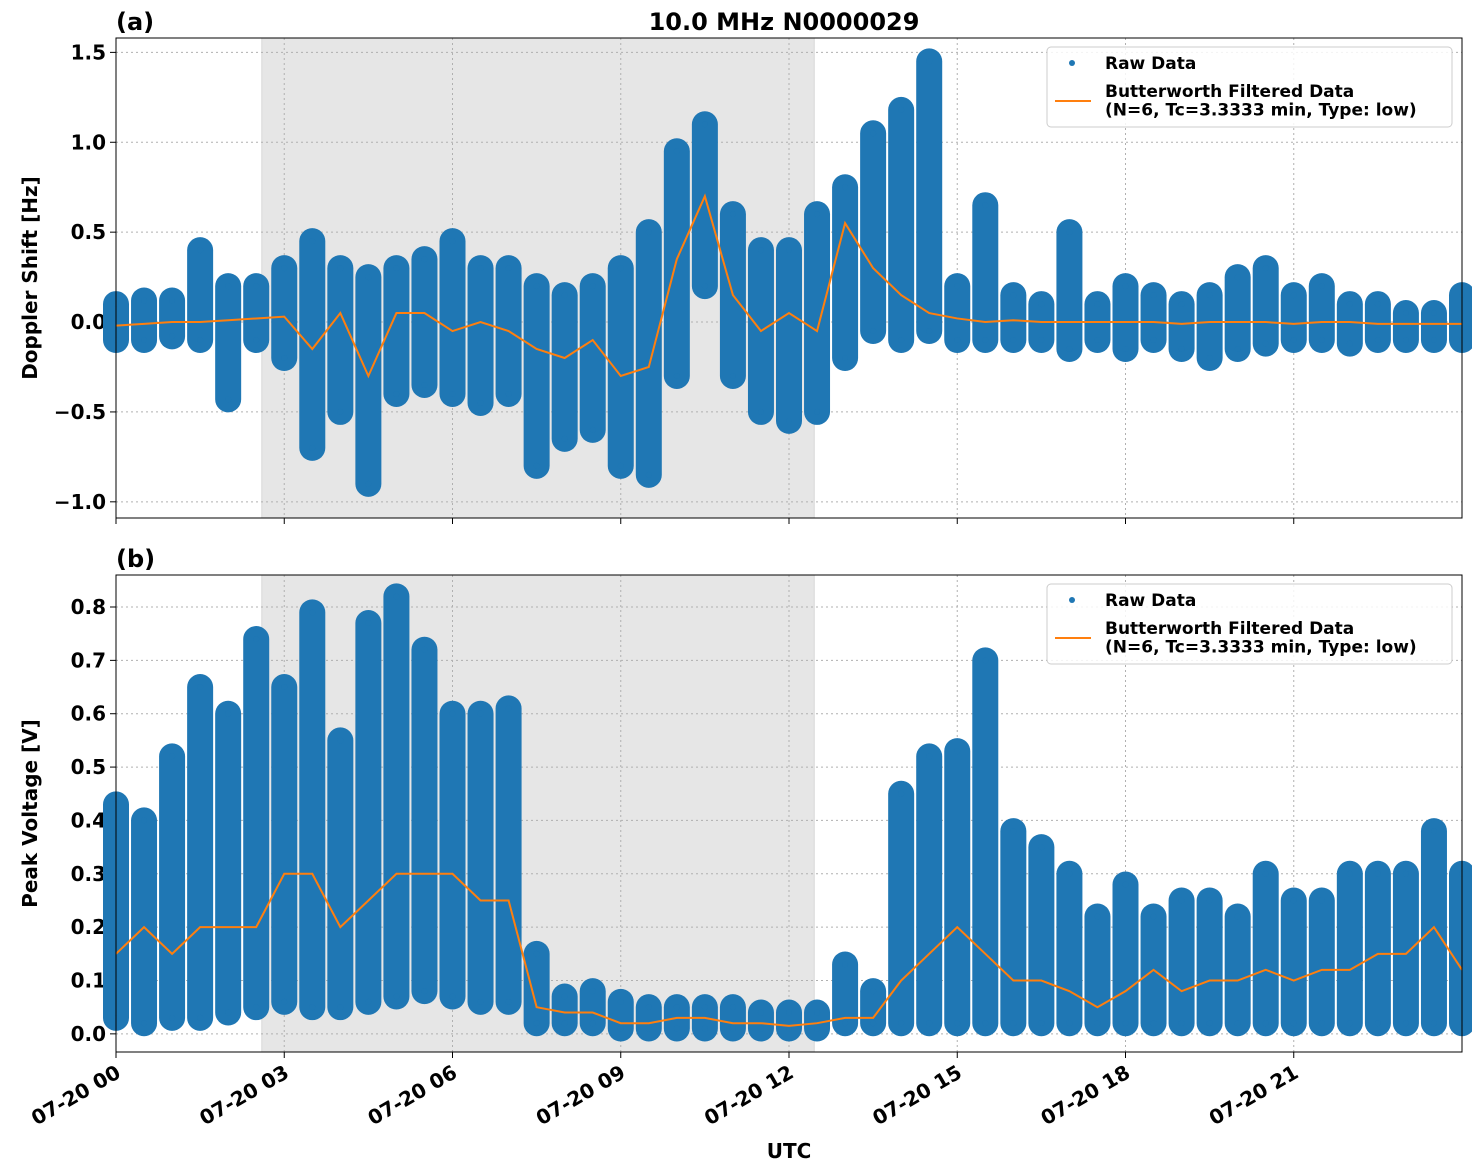  I want to click on panel-label: (a), so click(135, 22).